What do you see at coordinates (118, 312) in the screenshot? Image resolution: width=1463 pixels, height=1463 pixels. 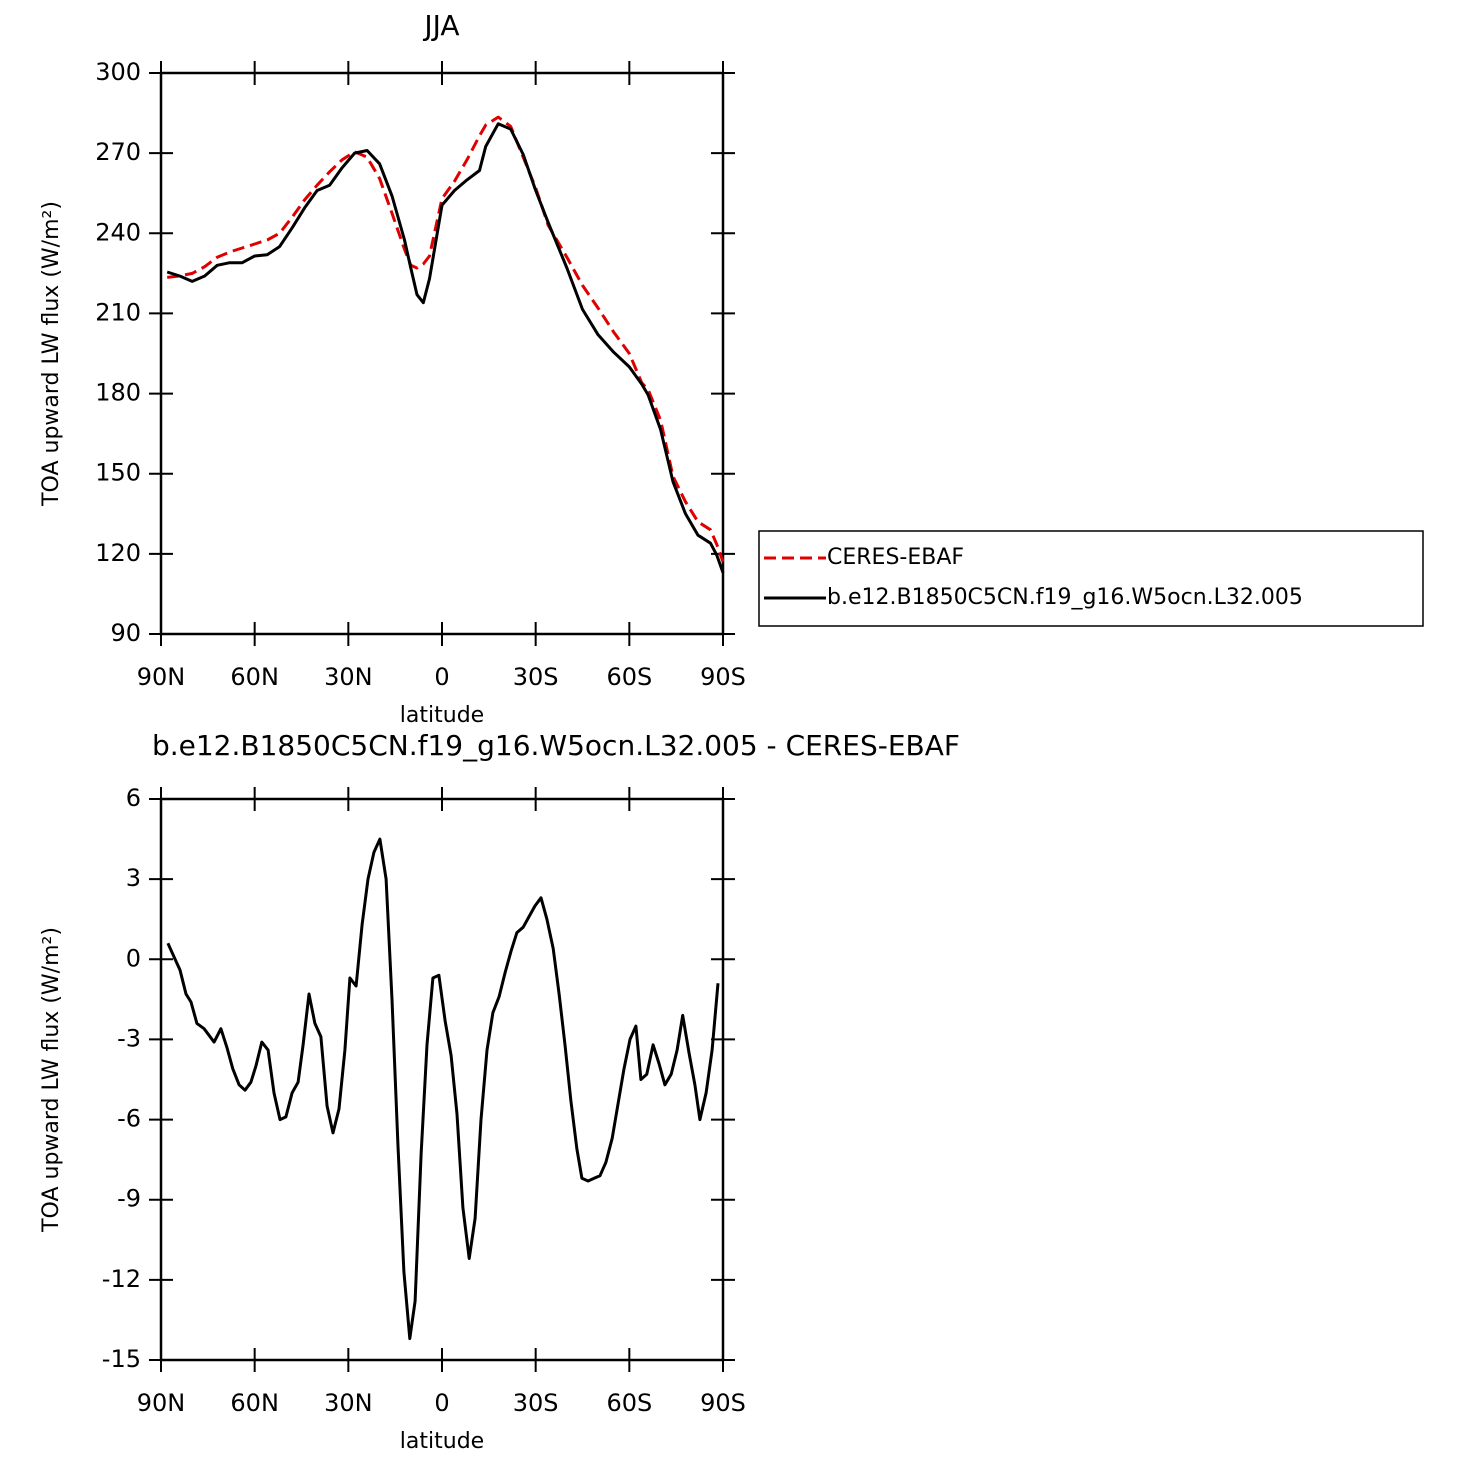 I see `y-tick-label: 210` at bounding box center [118, 312].